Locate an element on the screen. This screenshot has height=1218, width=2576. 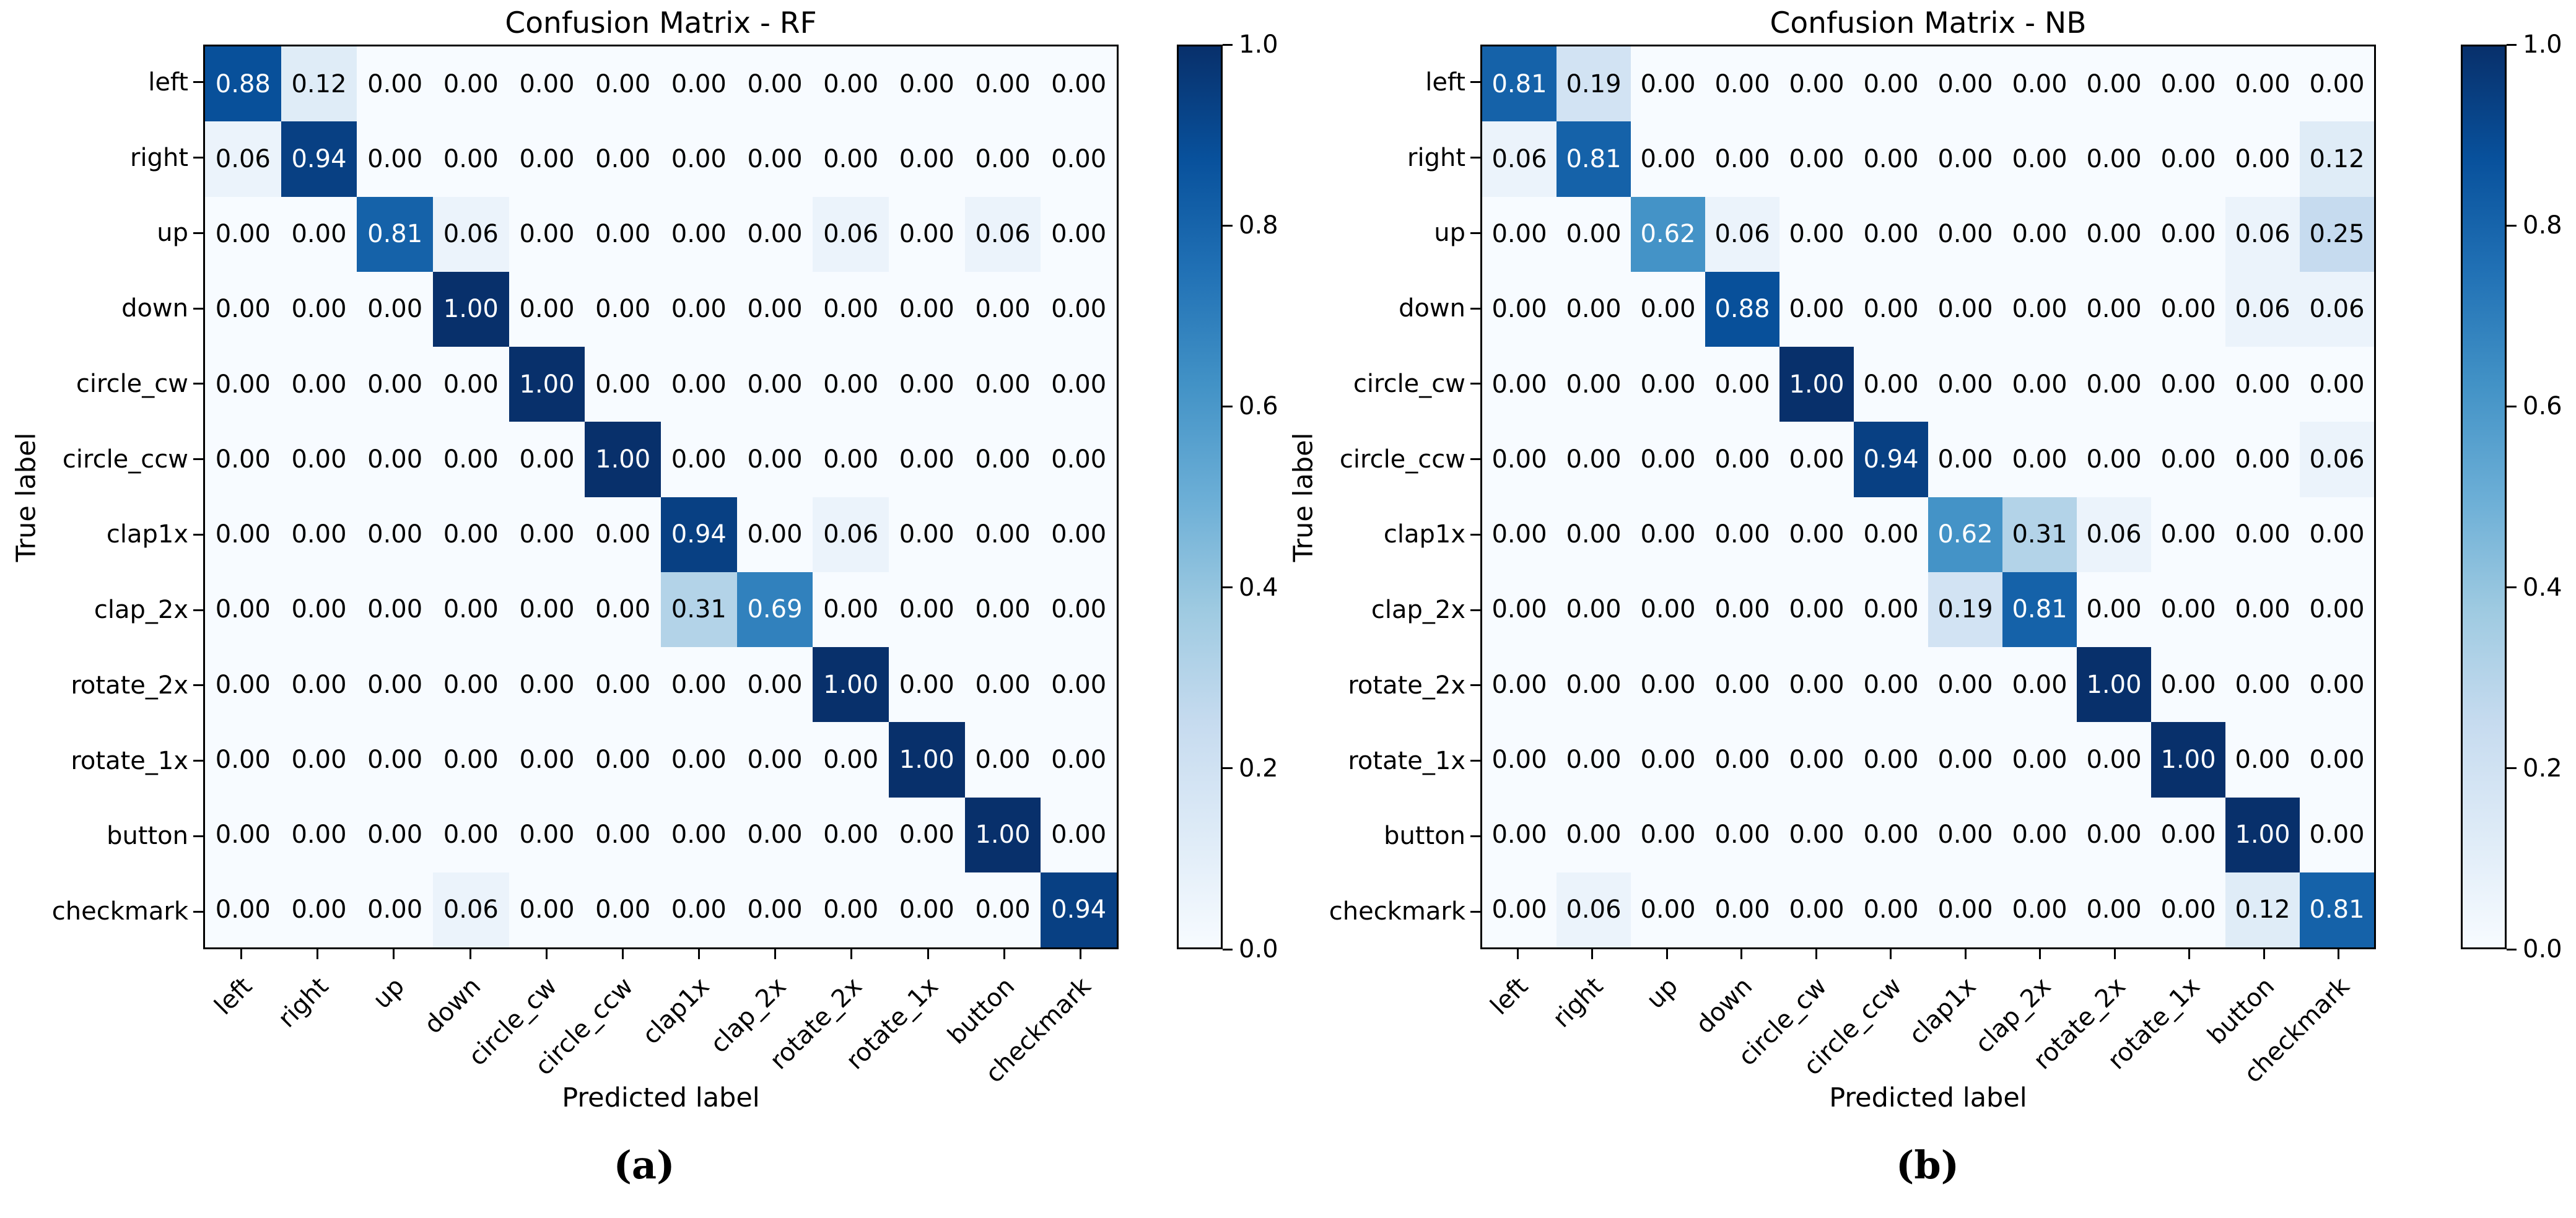
colorbar-tick-label: 0.8 is located at coordinates (2542, 225).